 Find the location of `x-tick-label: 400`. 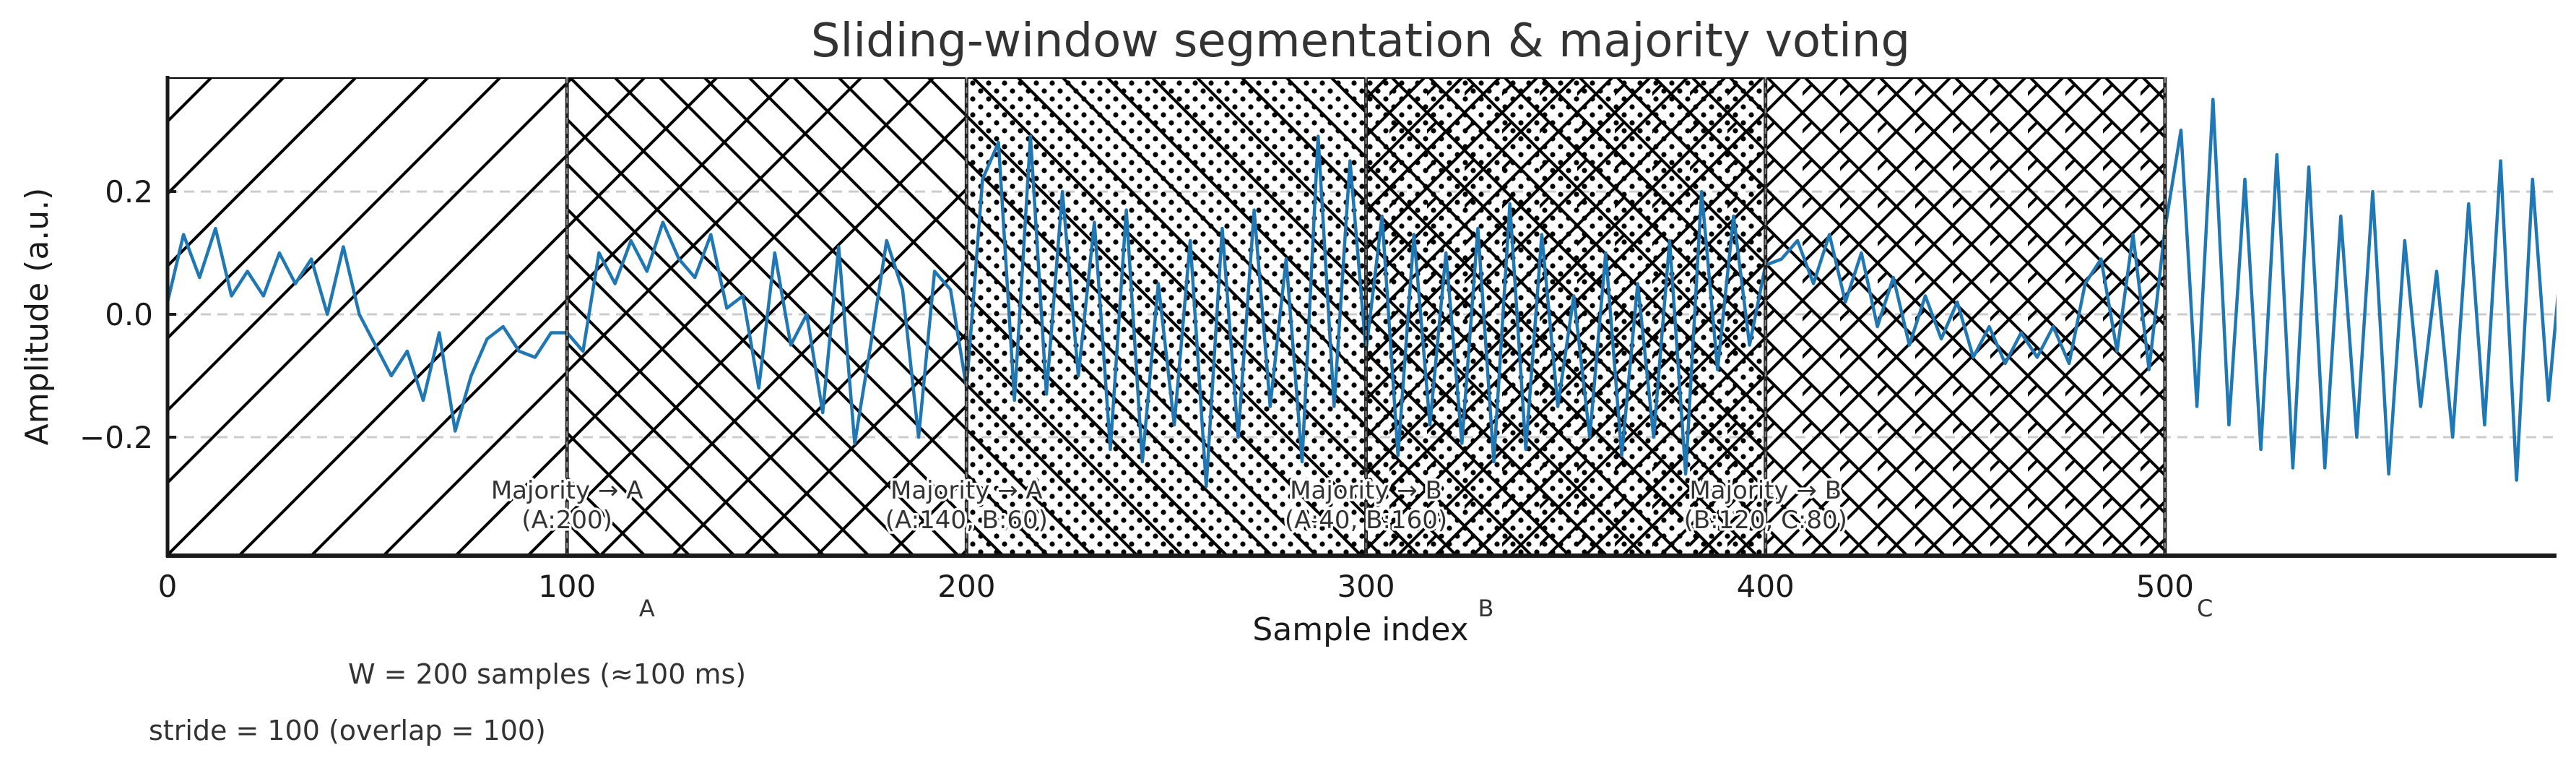

x-tick-label: 400 is located at coordinates (1766, 586).